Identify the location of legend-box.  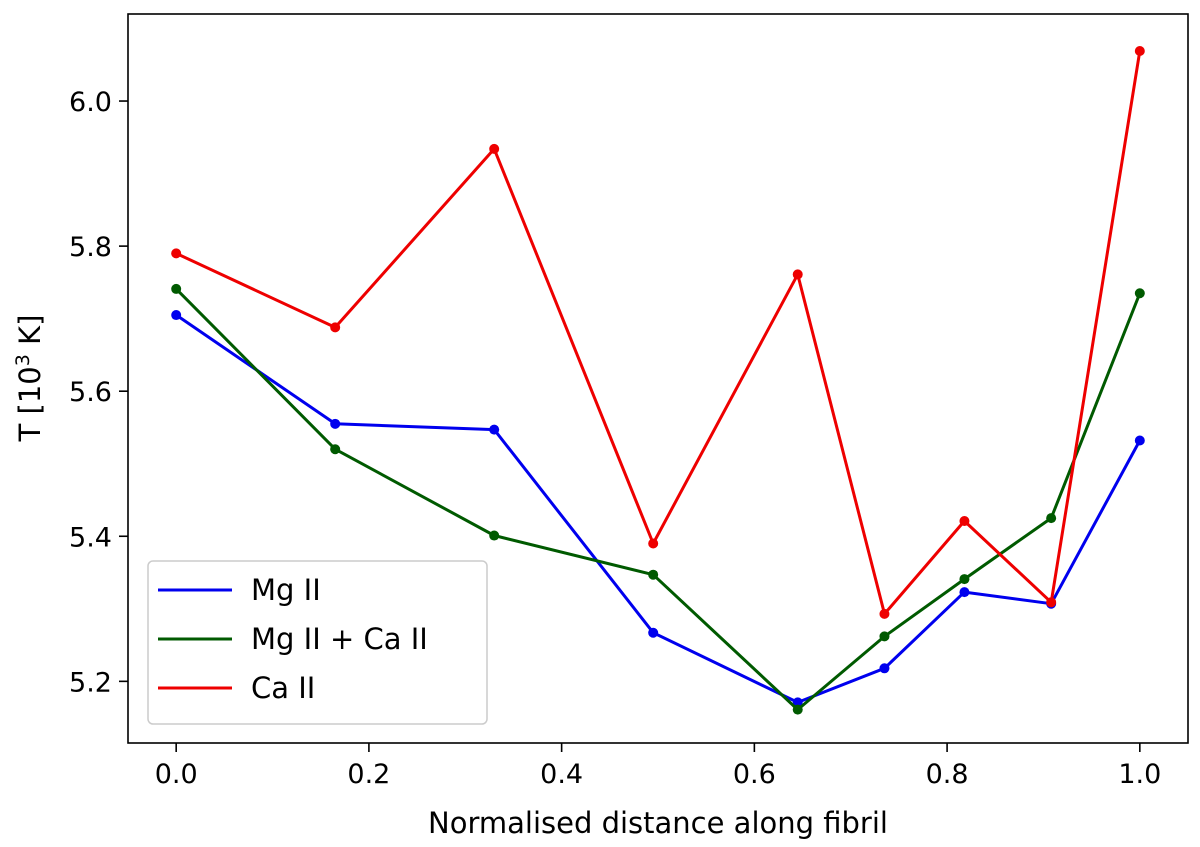
(317, 642).